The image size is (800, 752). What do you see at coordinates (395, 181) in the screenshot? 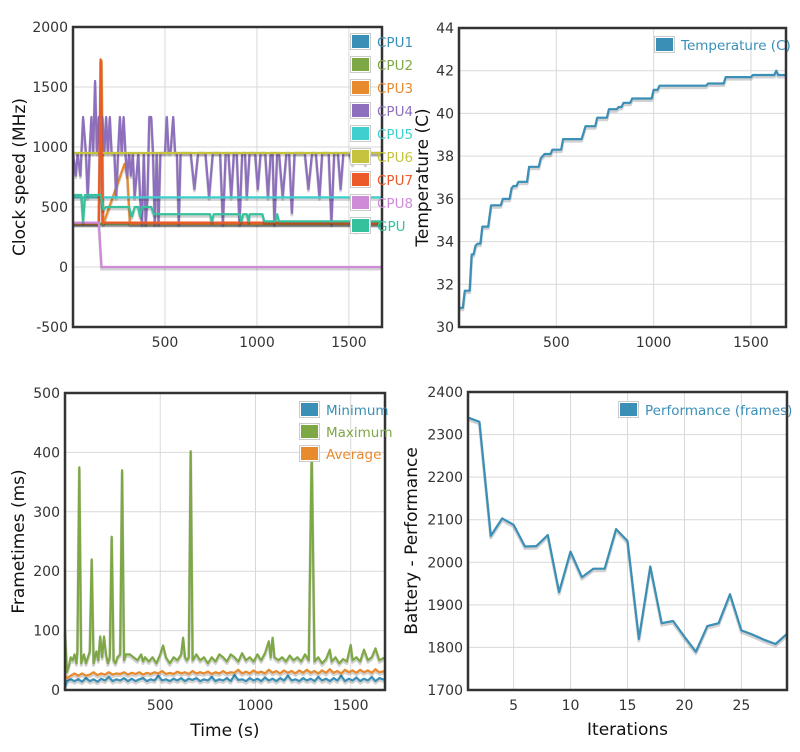
I see `legend-label: CPU7` at bounding box center [395, 181].